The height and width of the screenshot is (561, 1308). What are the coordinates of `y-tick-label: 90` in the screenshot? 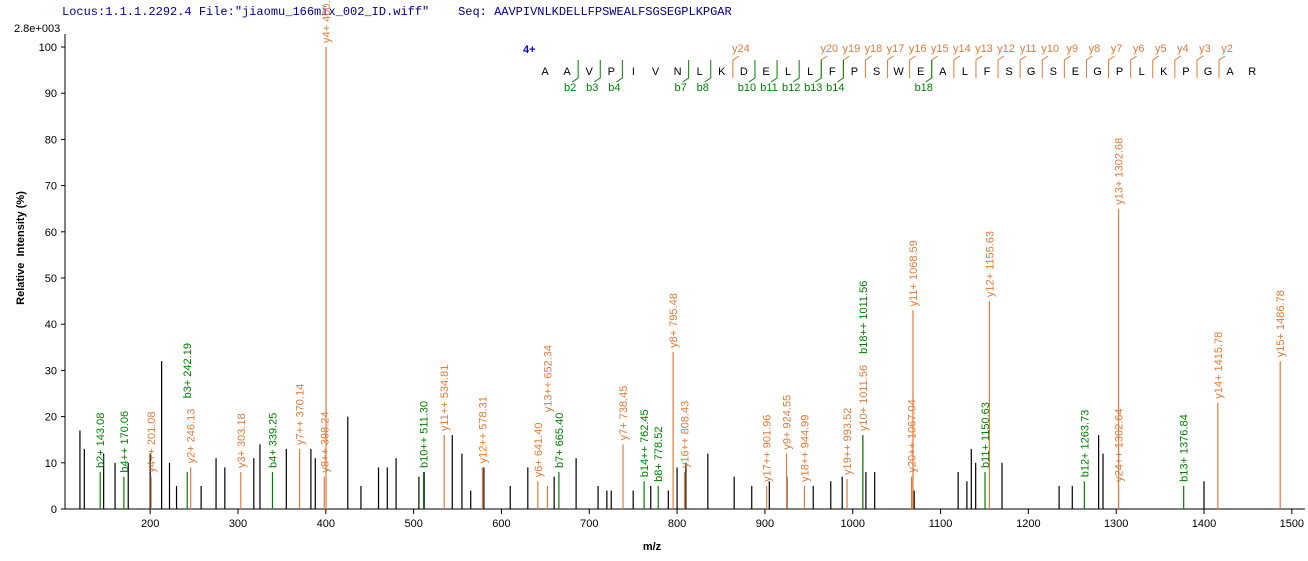 It's located at (51, 94).